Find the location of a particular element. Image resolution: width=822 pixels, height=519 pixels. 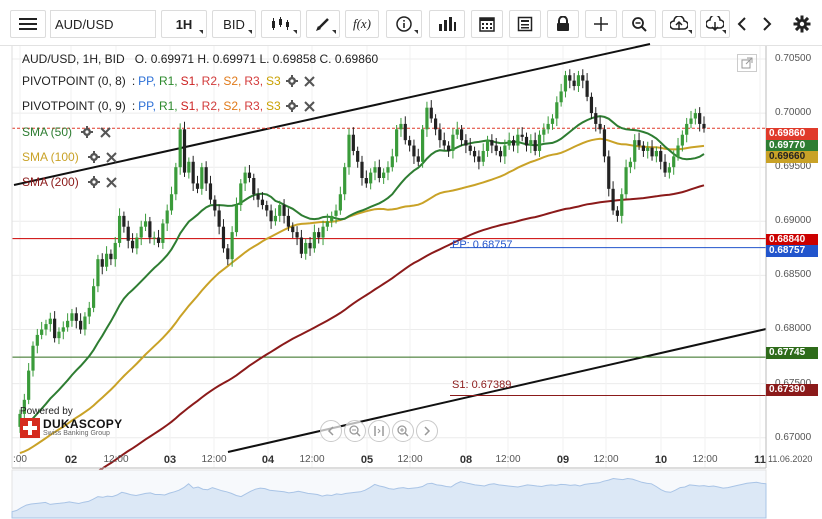

brand-subtitle: Swiss Banking Group is located at coordinates (76, 433).